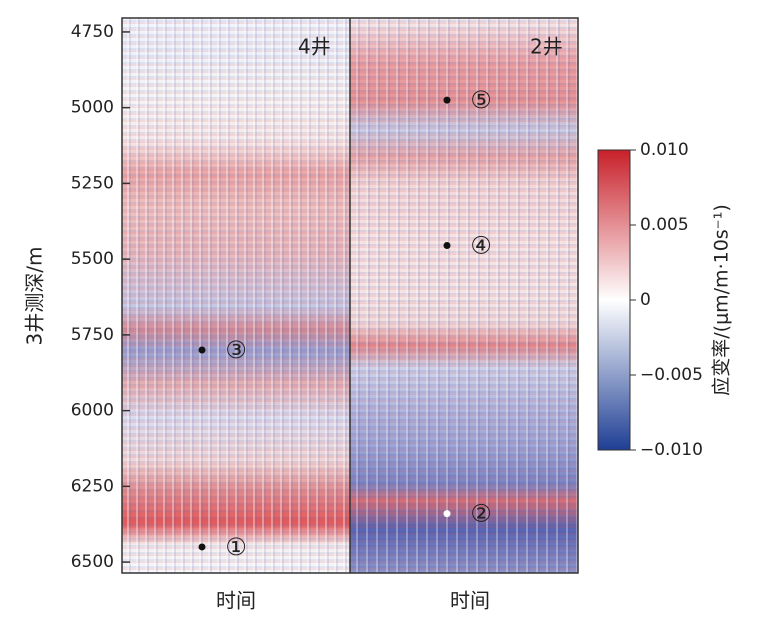 The image size is (780, 634). Describe the element at coordinates (236, 350) in the screenshot. I see `annotation-label: ③` at that location.